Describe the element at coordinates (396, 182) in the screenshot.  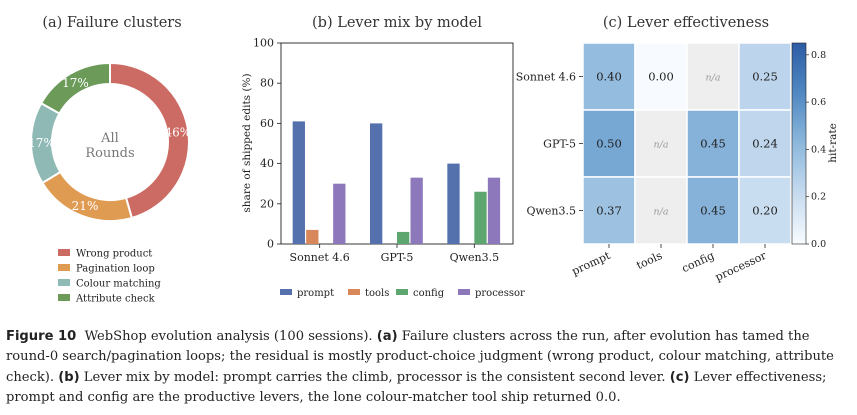
I see `bar-marks` at that location.